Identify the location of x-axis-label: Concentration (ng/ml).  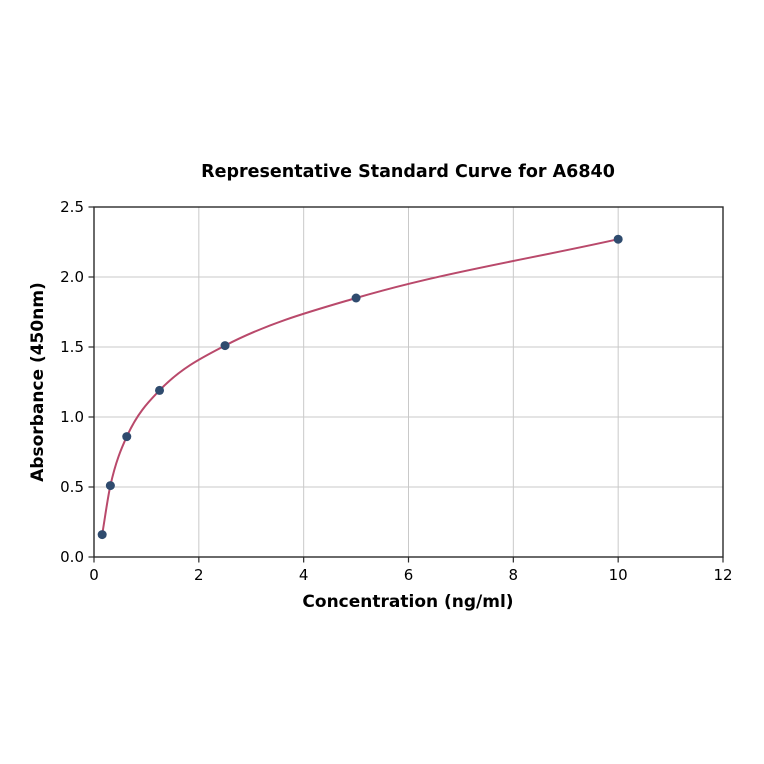
(408, 602).